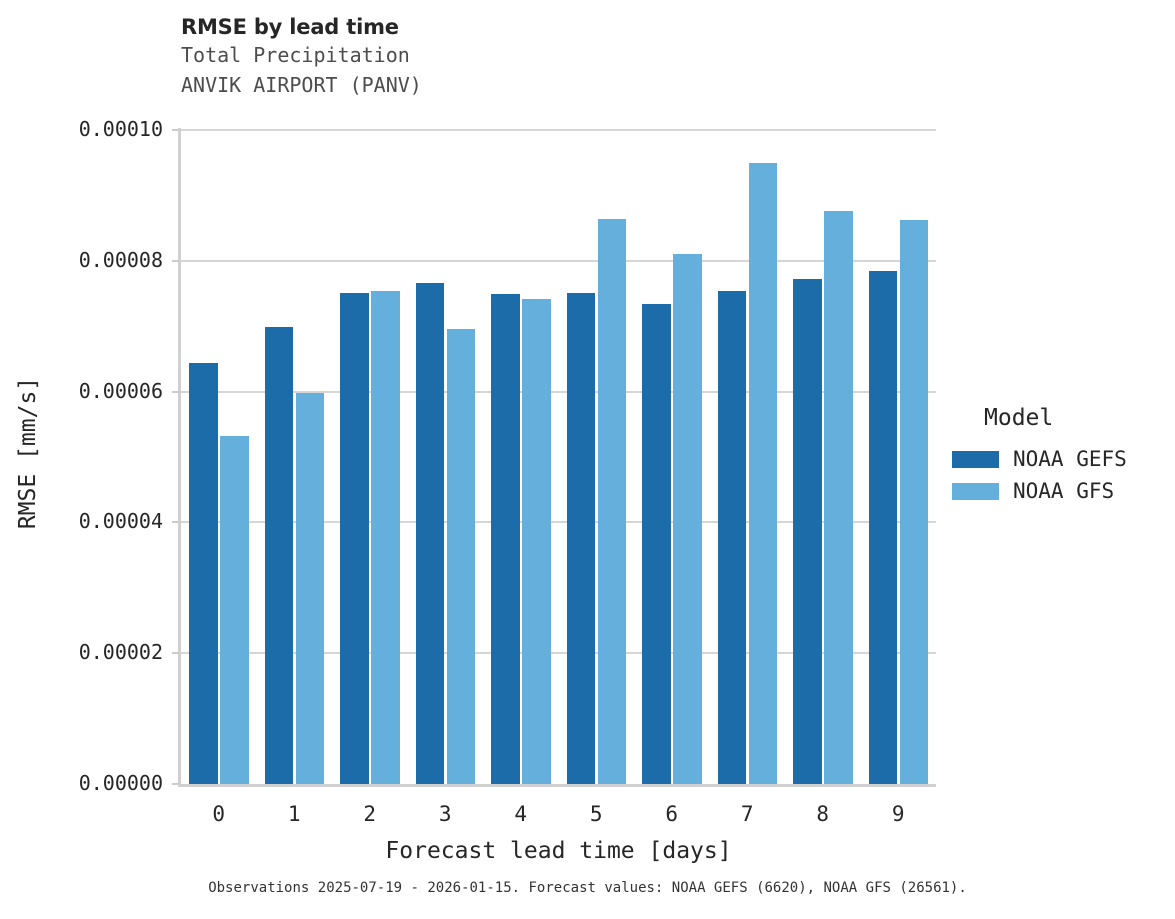 This screenshot has height=919, width=1175. What do you see at coordinates (823, 814) in the screenshot?
I see `x-tick-label-8: 8` at bounding box center [823, 814].